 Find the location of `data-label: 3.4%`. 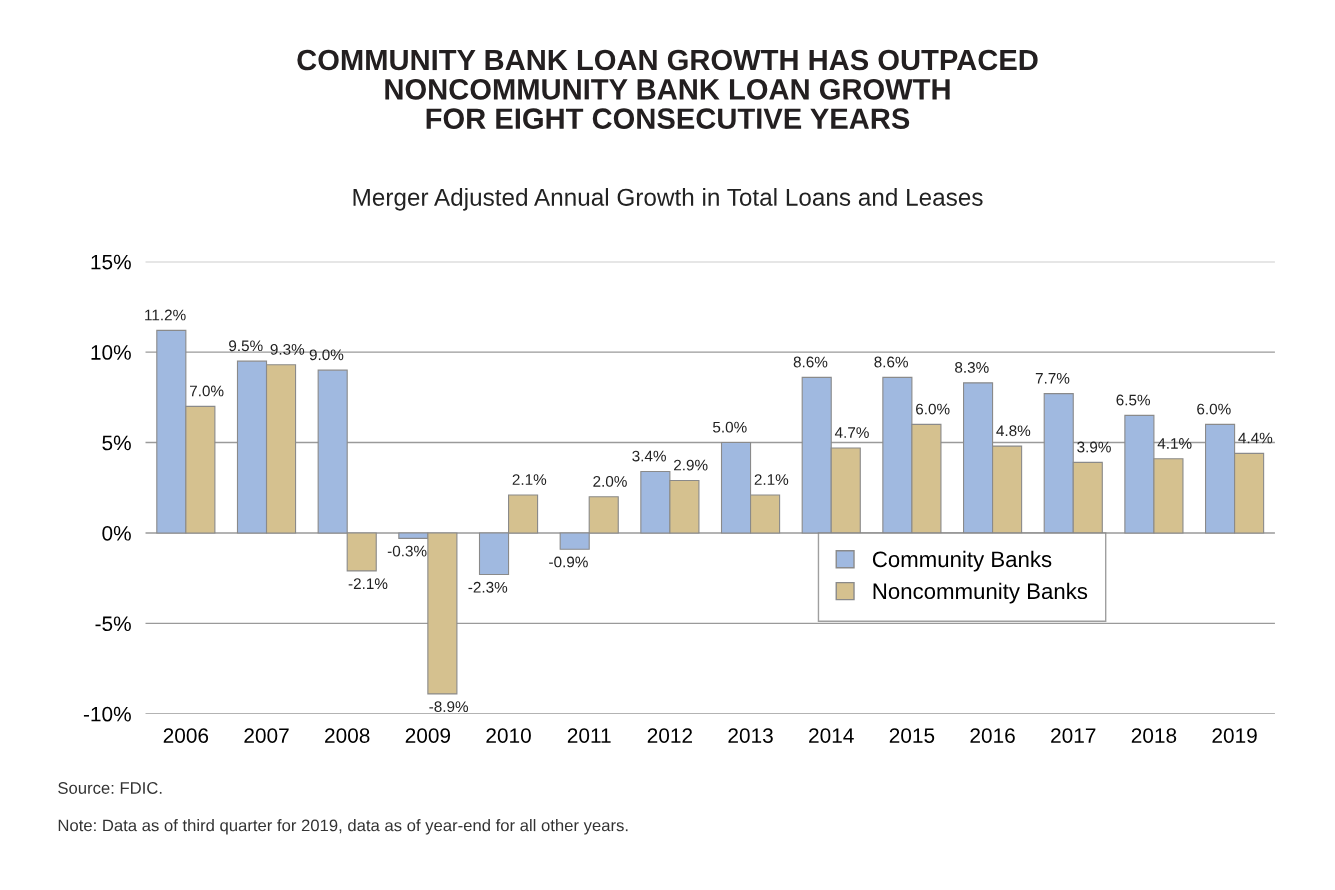

data-label: 3.4% is located at coordinates (649, 456).